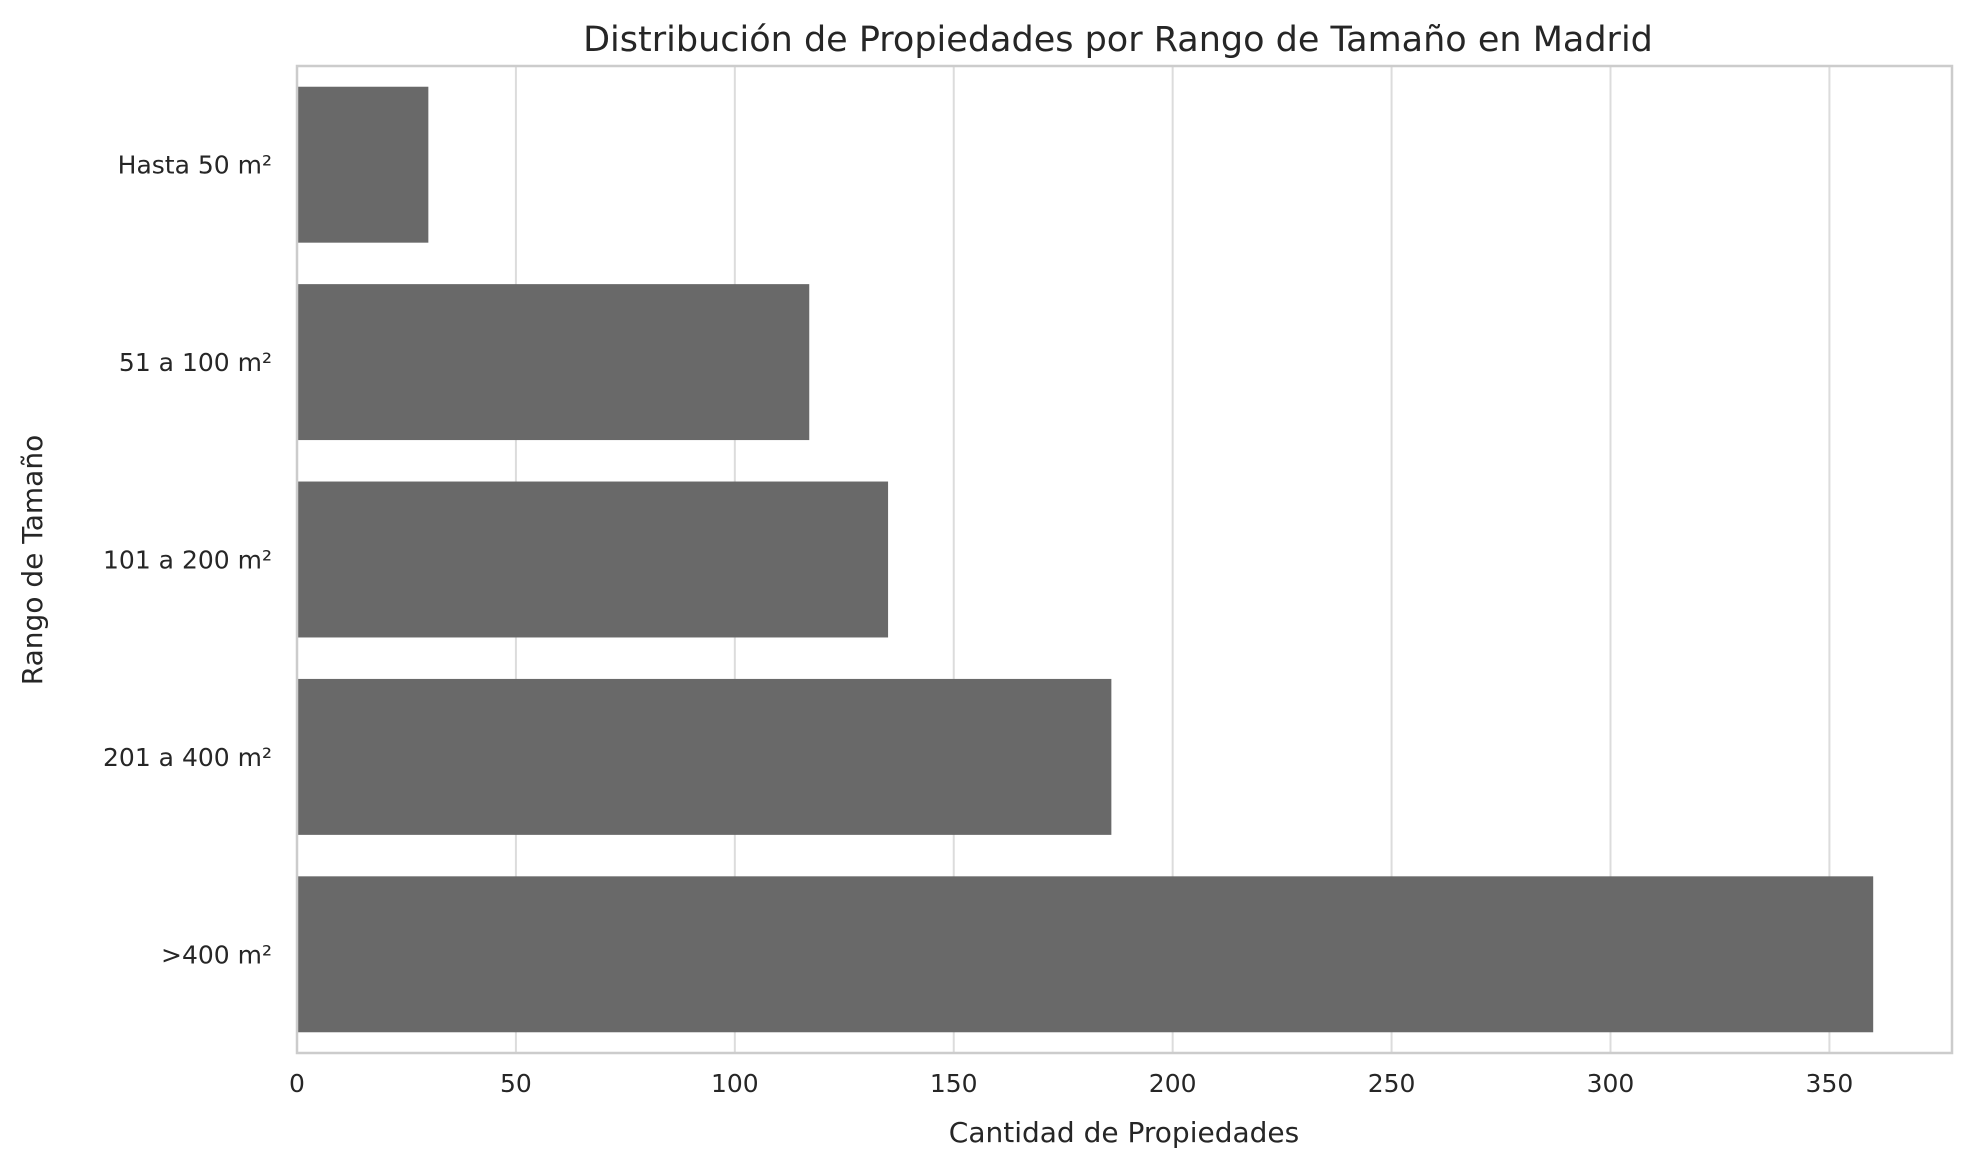 The image size is (1968, 1168). I want to click on x-tick-label: 50, so click(516, 1083).